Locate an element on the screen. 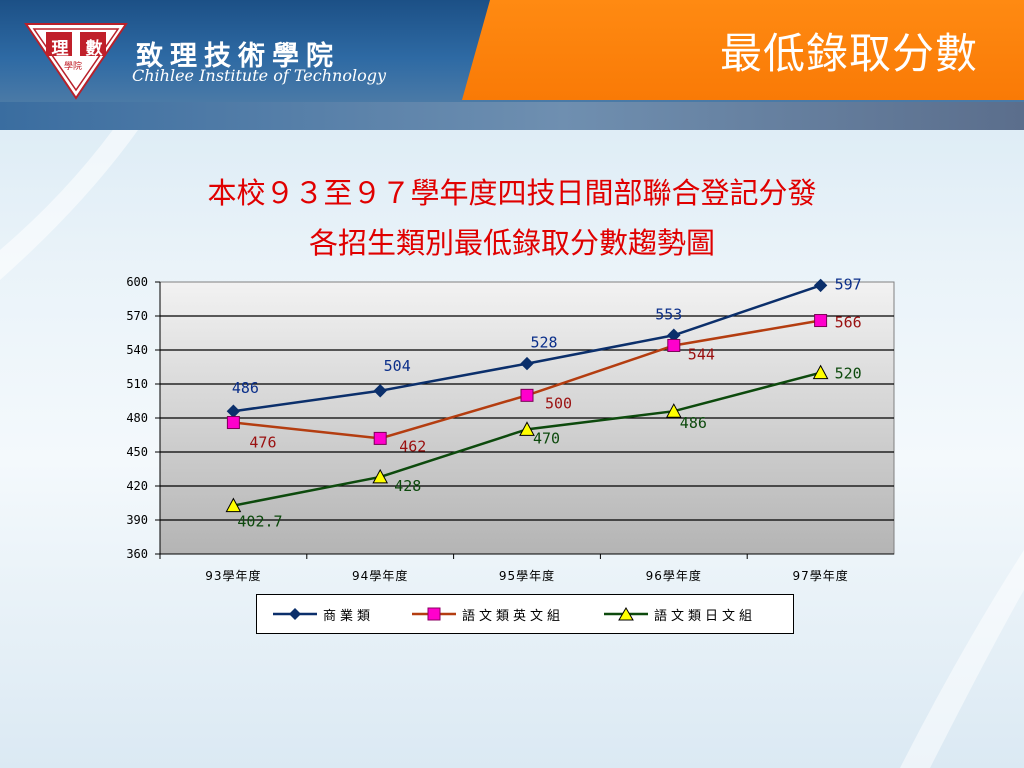 This screenshot has height=768, width=1024. x-tick-label: 94學年度 is located at coordinates (380, 575).